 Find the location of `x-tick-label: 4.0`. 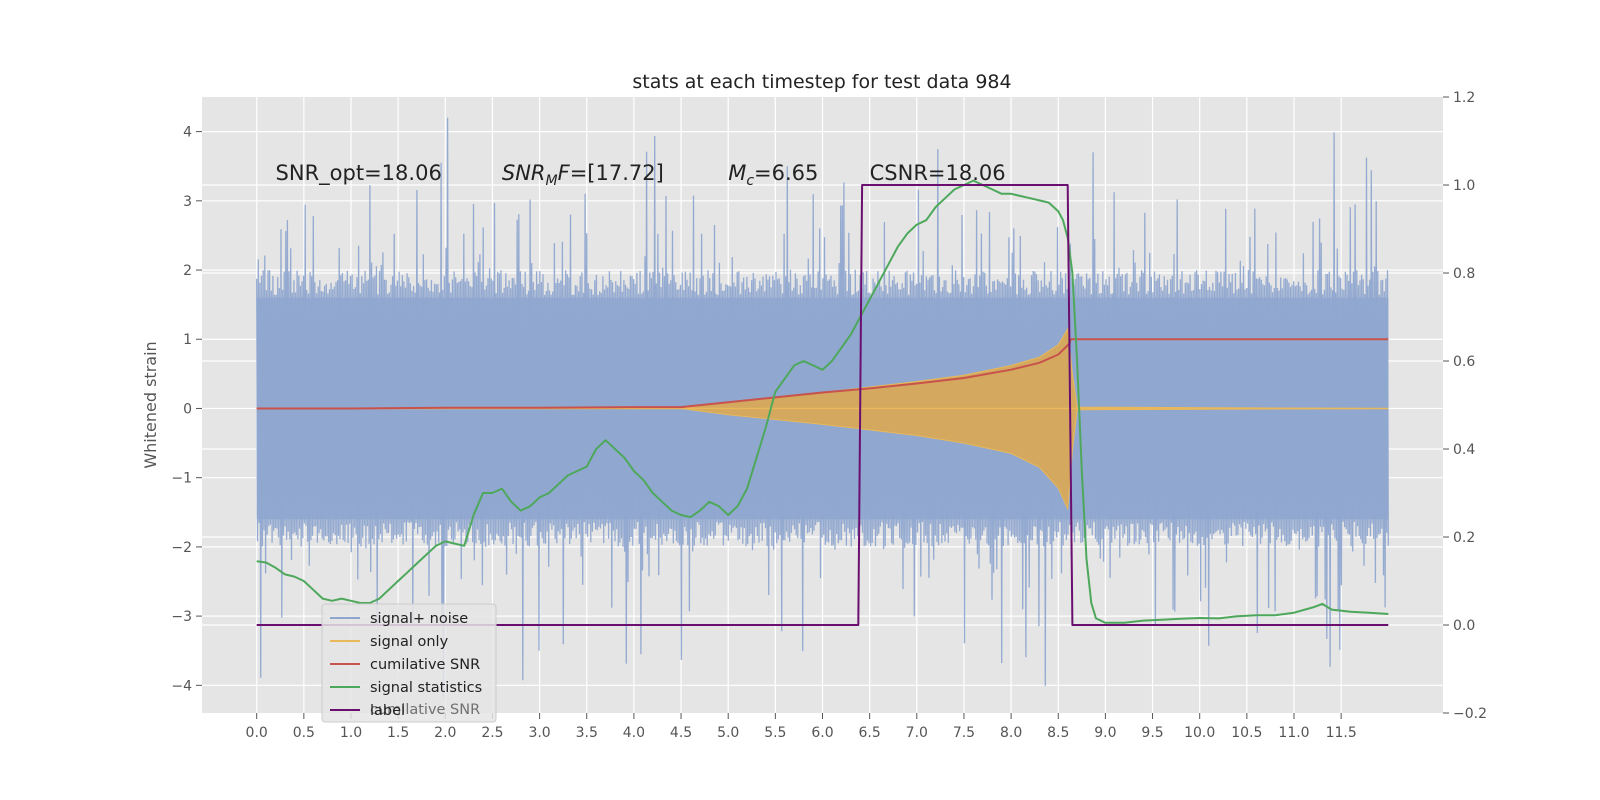

x-tick-label: 4.0 is located at coordinates (634, 733).